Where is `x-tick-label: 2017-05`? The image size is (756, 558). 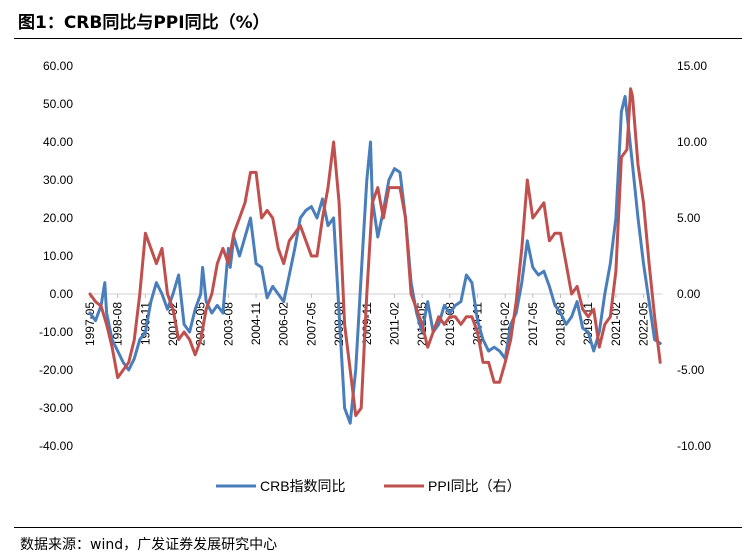
x-tick-label: 2017-05 is located at coordinates (533, 324).